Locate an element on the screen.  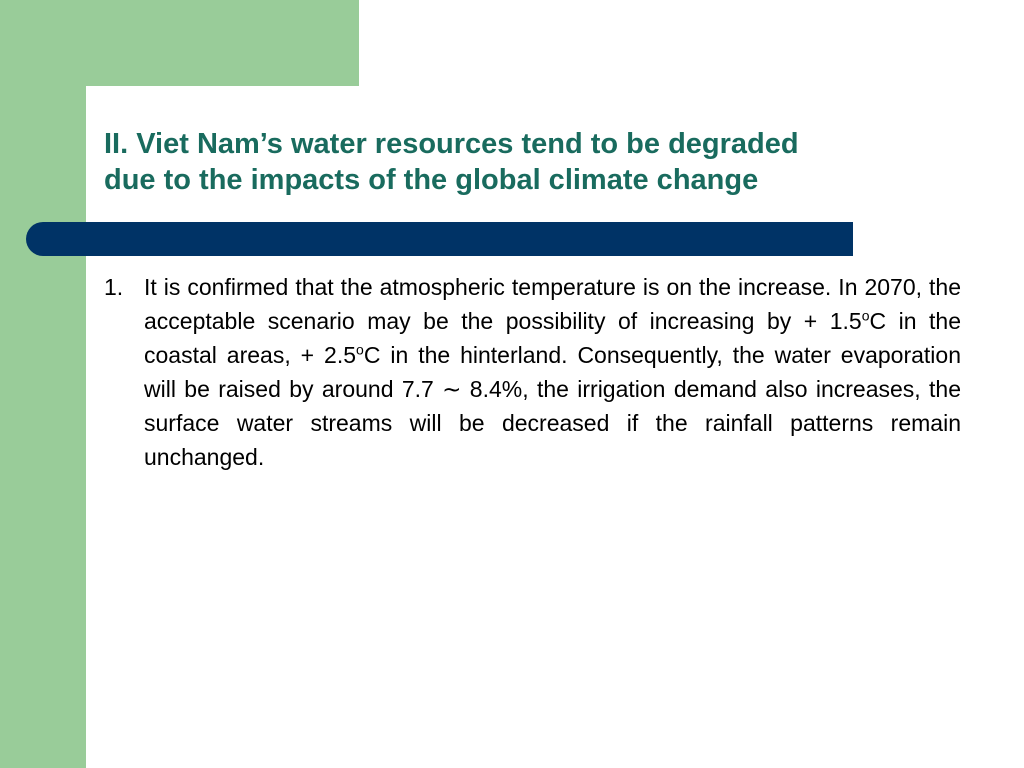
text-segment-2: C in the coastal areas, + 2.5 is located at coordinates (553, 338).